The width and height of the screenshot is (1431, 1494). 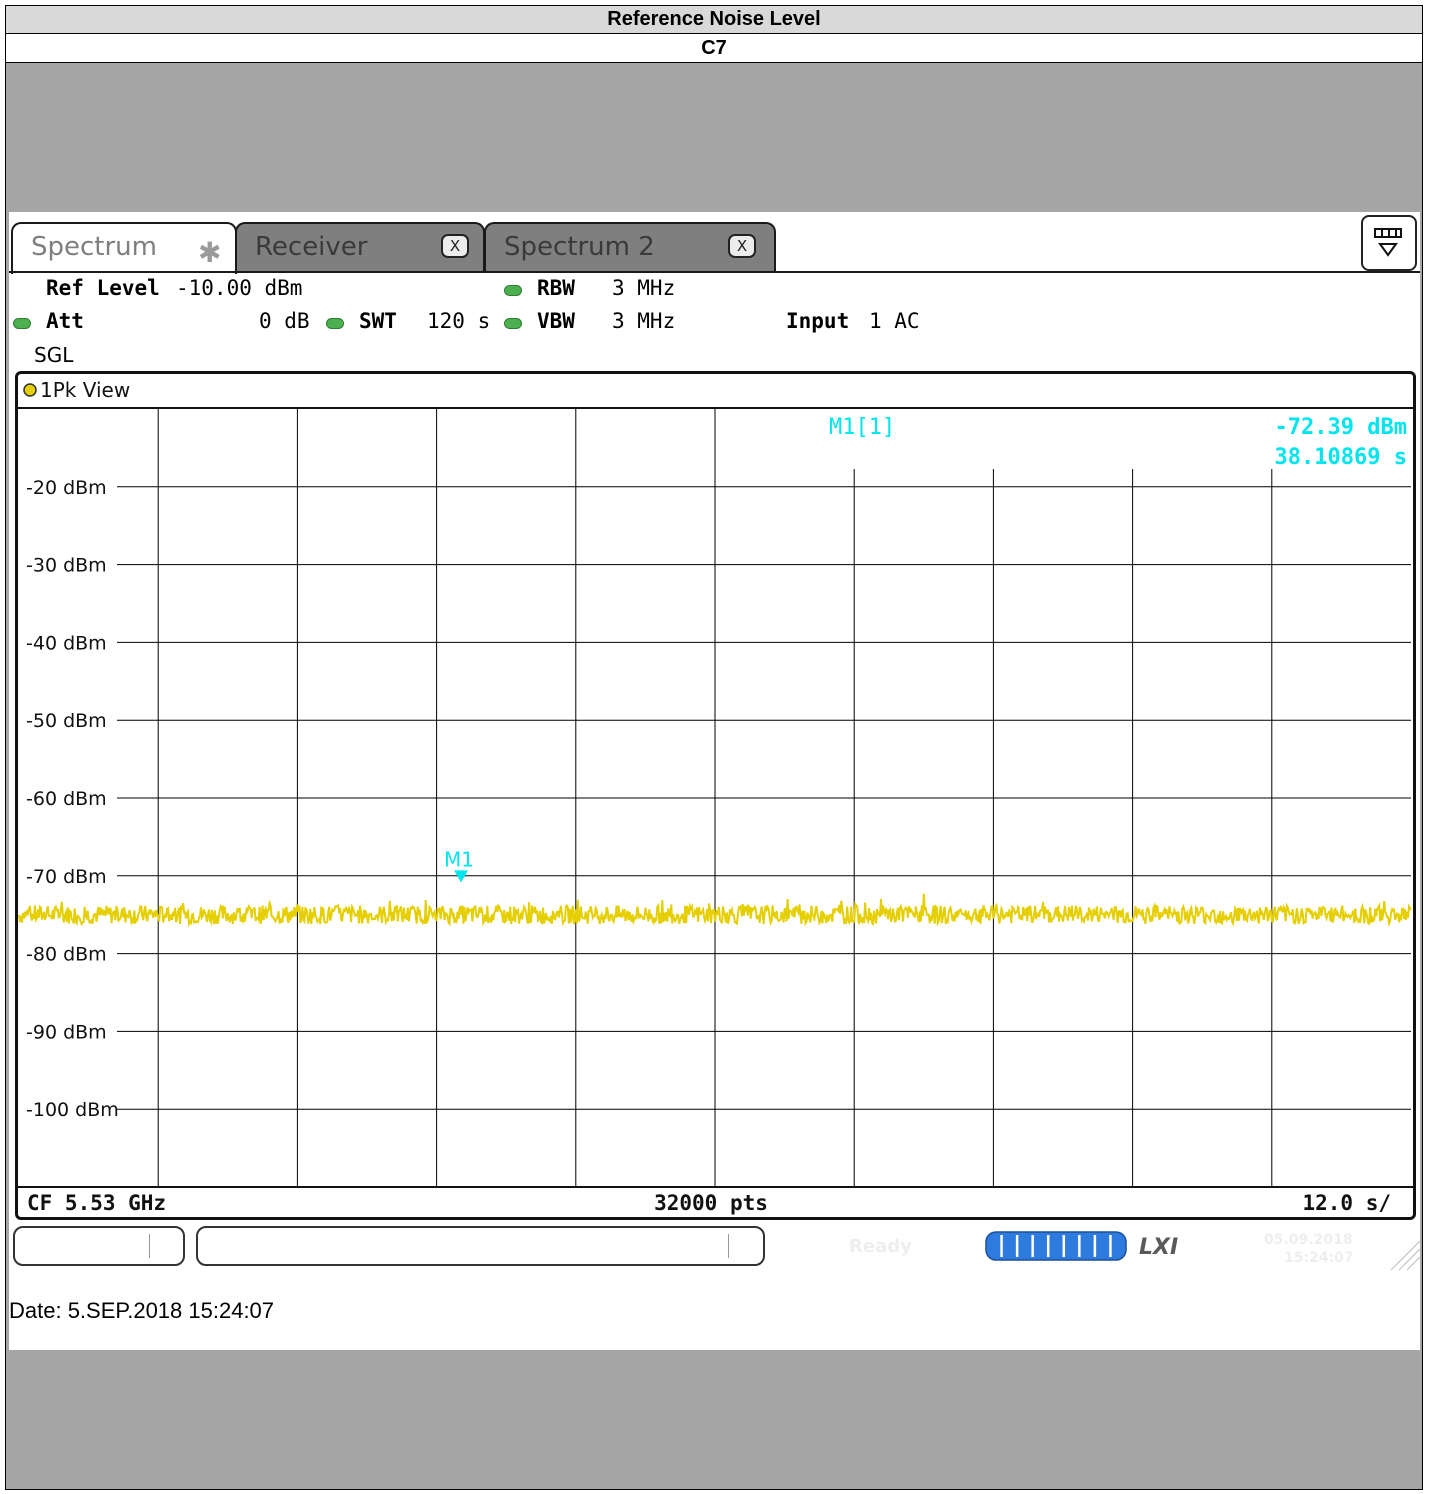 I want to click on y-tick-label: -100 dBm, so click(x=72, y=1110).